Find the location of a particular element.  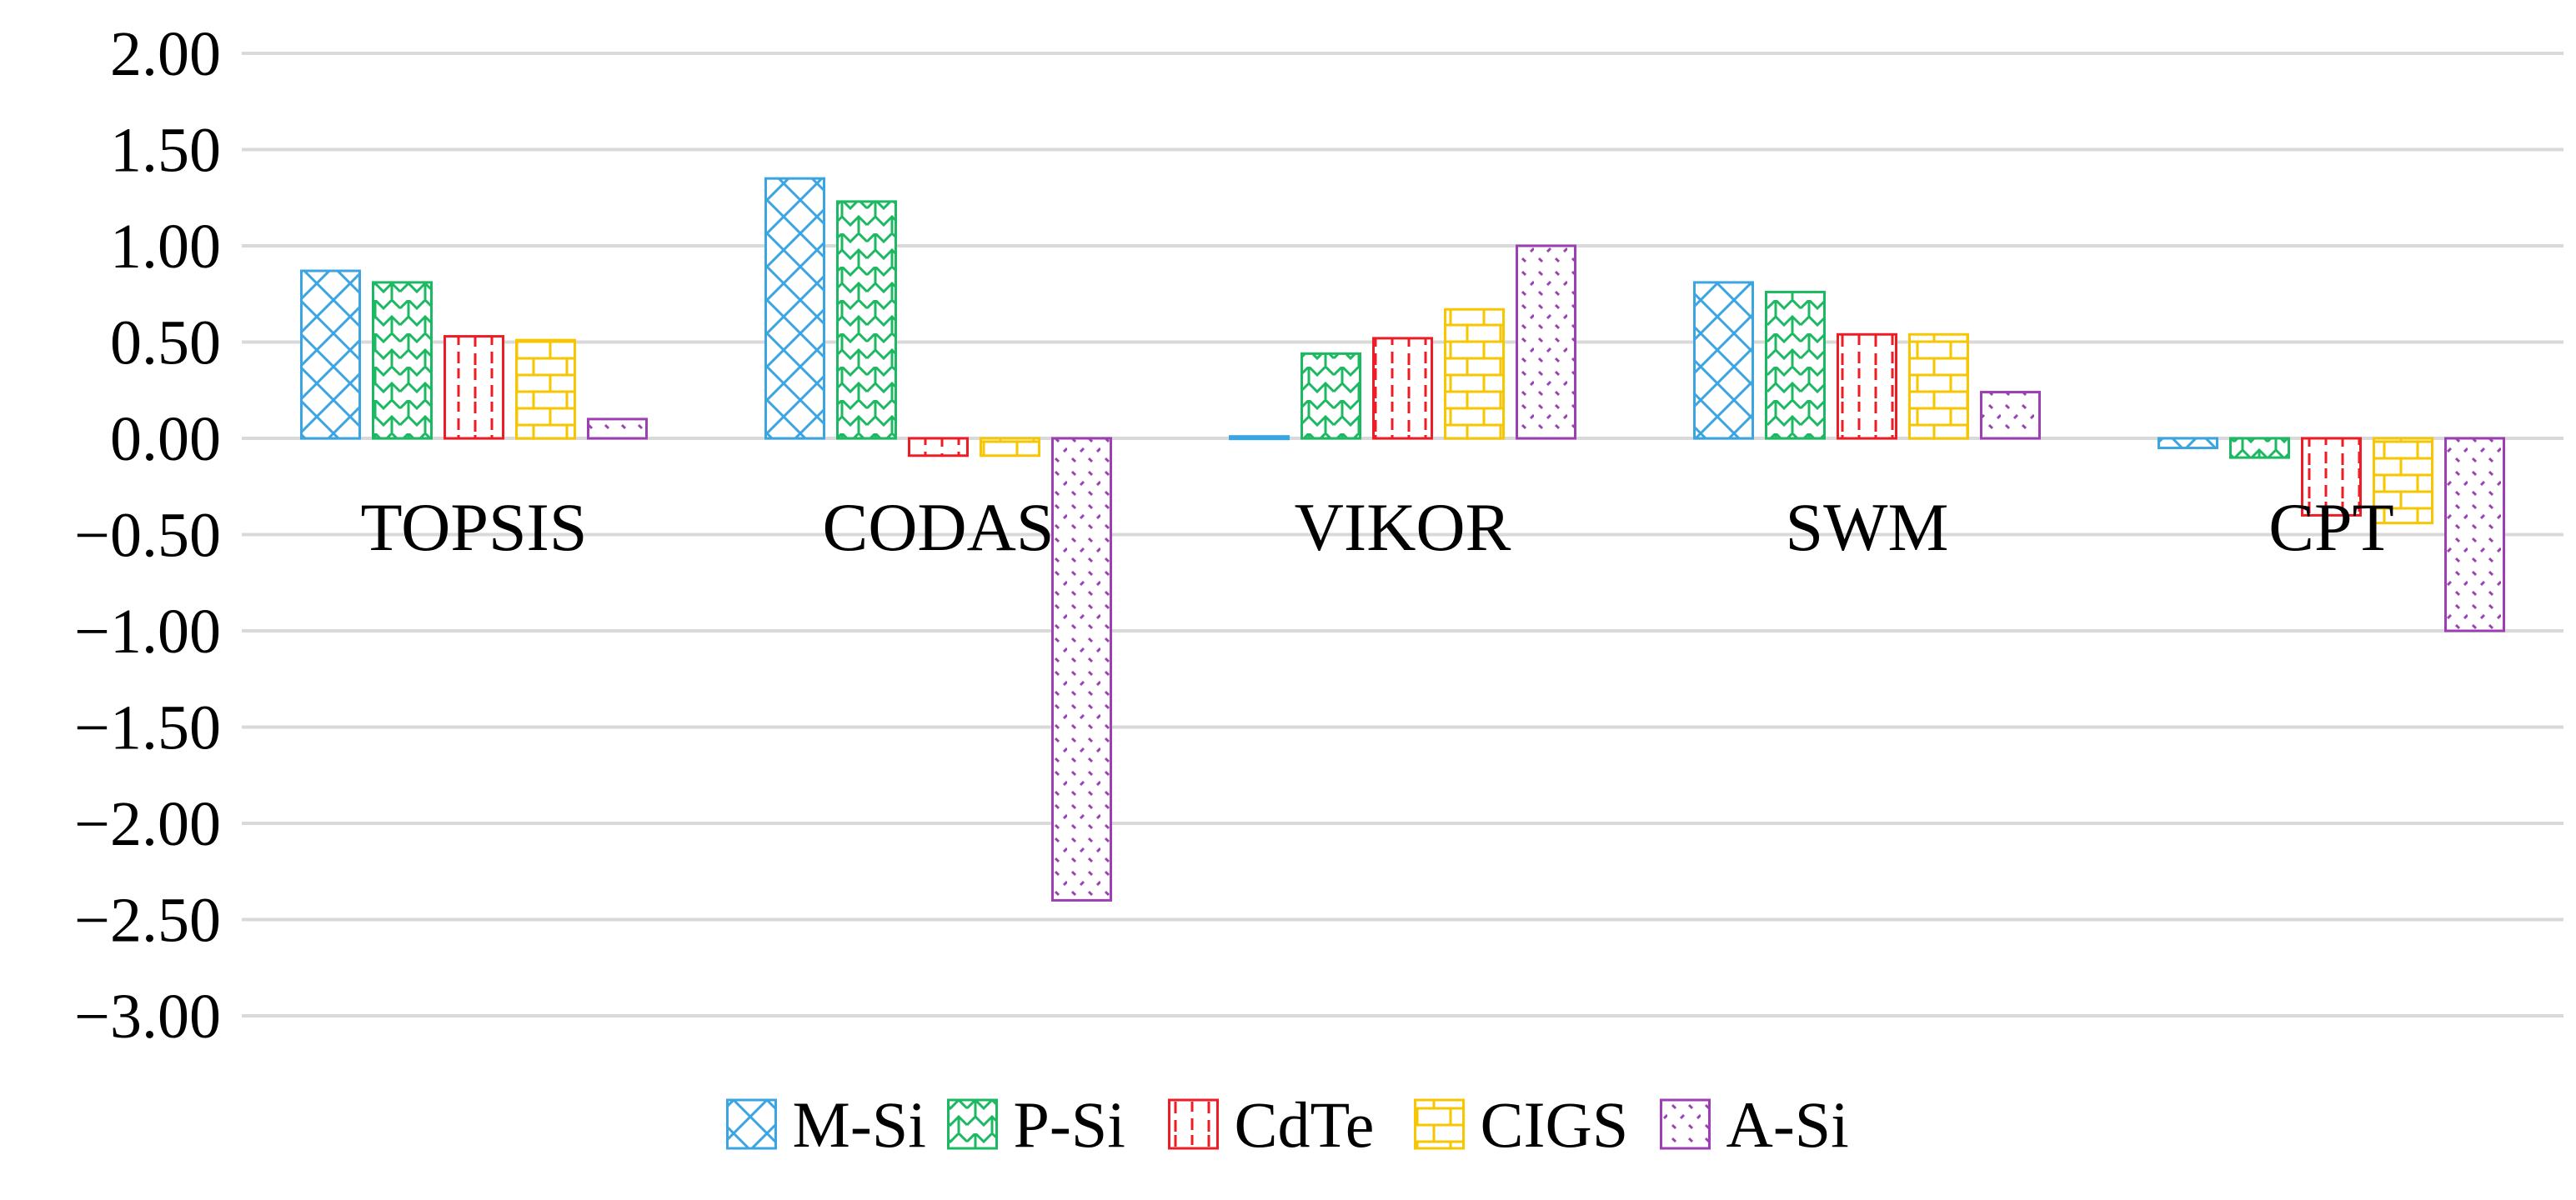

y-tick-label: 1.50 is located at coordinates (165, 151).